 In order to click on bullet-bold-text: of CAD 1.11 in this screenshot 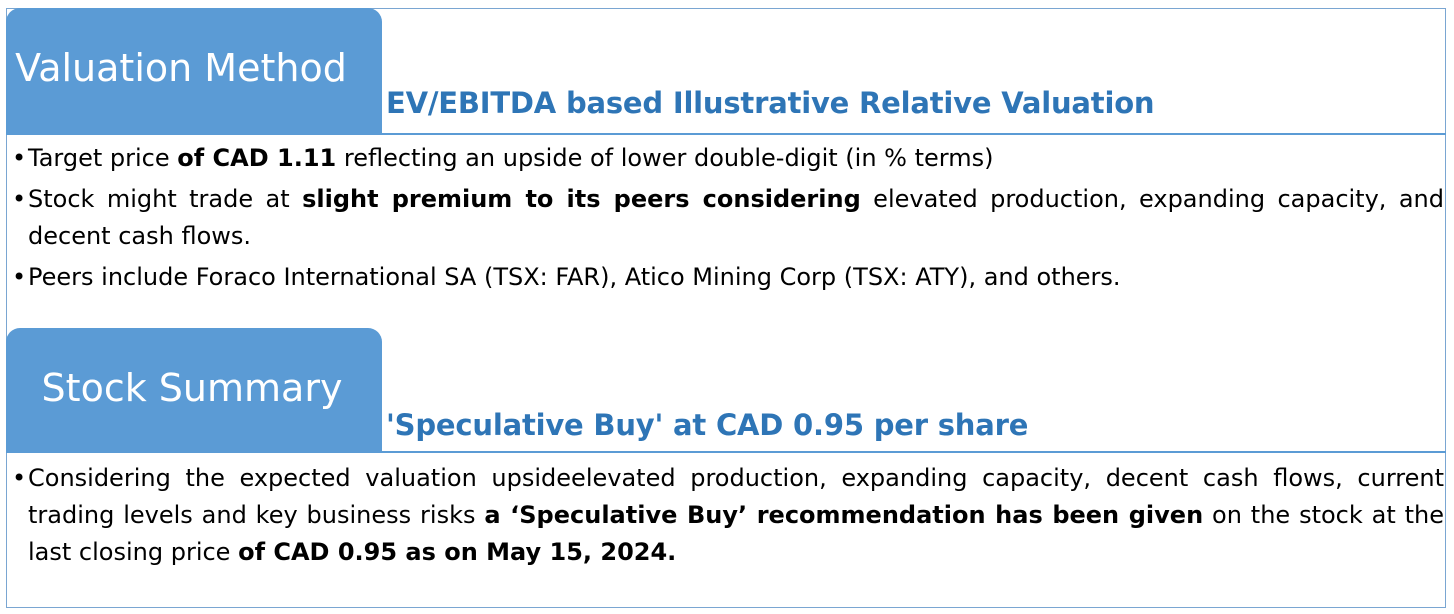, I will do `click(257, 158)`.